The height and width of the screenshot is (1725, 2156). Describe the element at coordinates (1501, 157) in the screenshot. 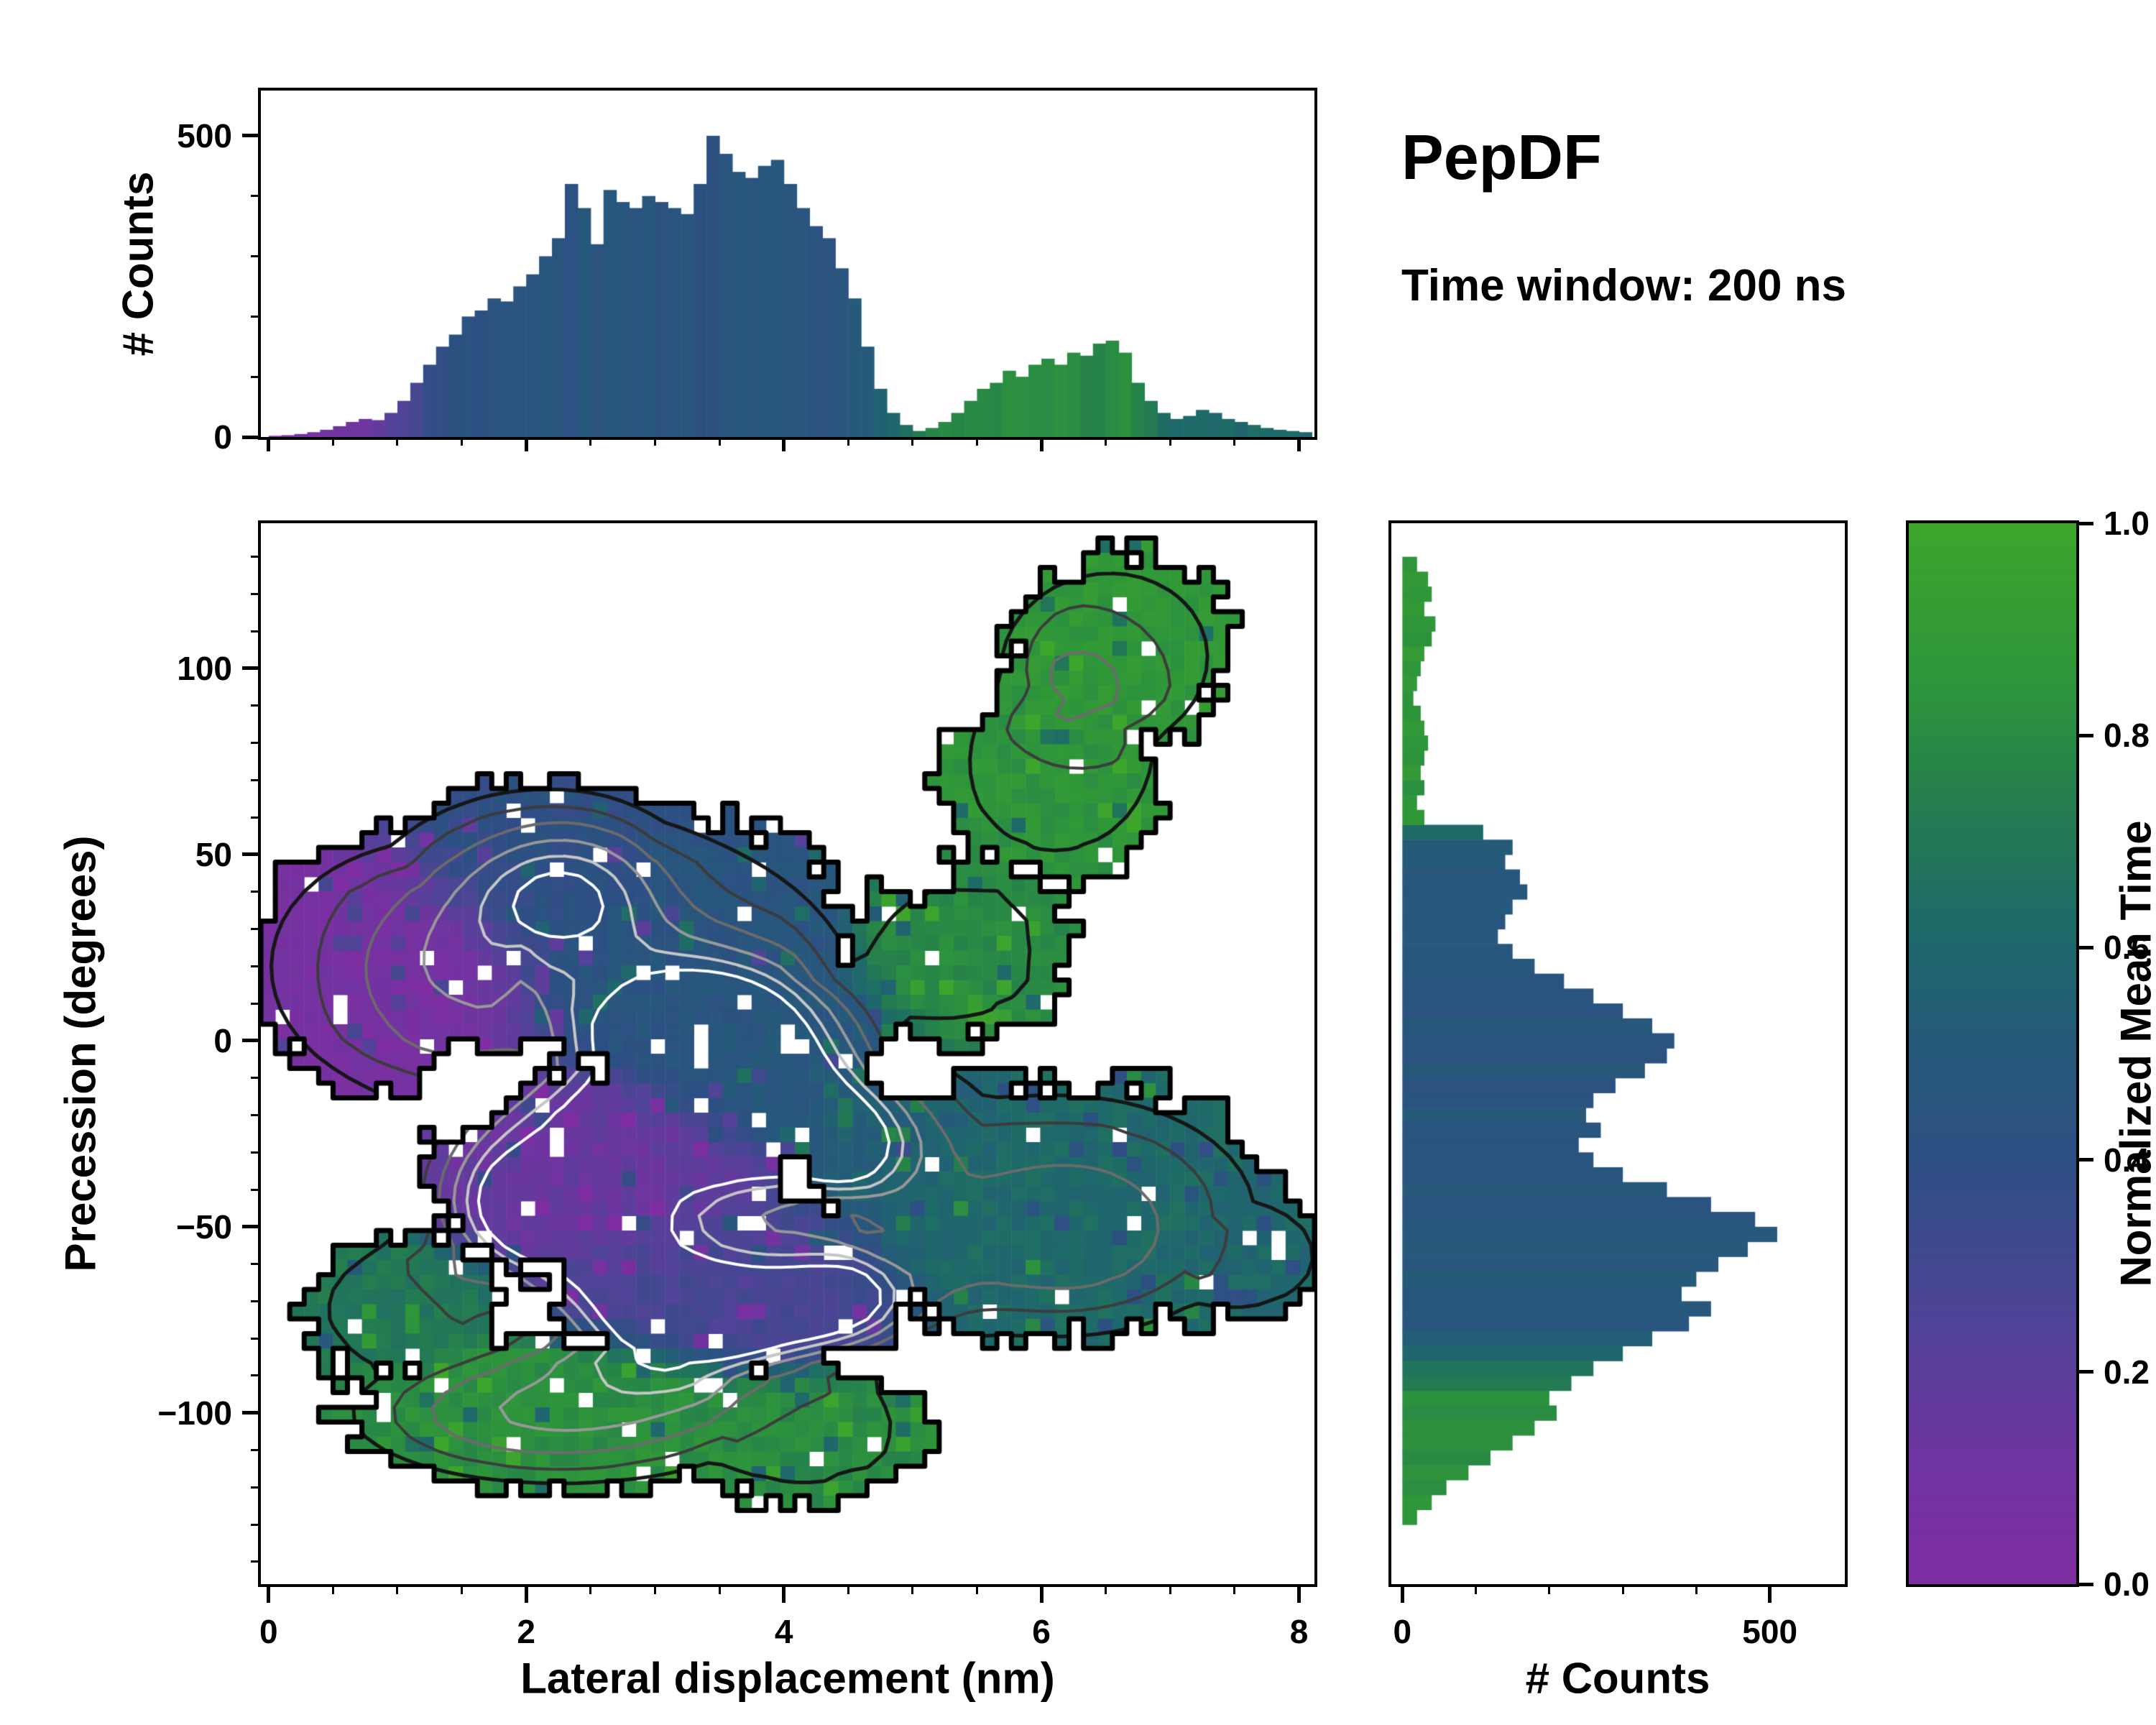

I see `dataset-label: PepDF` at that location.